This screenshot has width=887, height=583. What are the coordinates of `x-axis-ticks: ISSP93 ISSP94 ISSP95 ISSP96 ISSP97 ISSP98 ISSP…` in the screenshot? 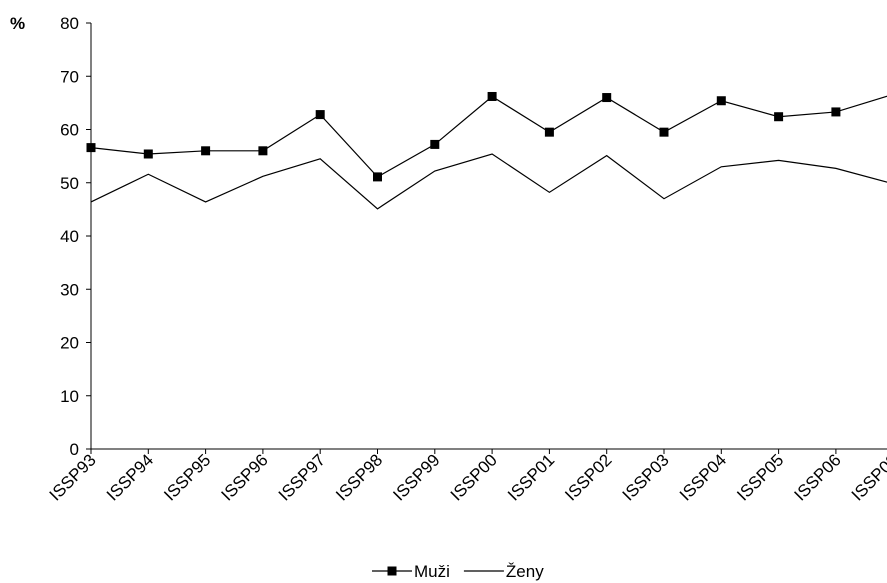 It's located at (466, 477).